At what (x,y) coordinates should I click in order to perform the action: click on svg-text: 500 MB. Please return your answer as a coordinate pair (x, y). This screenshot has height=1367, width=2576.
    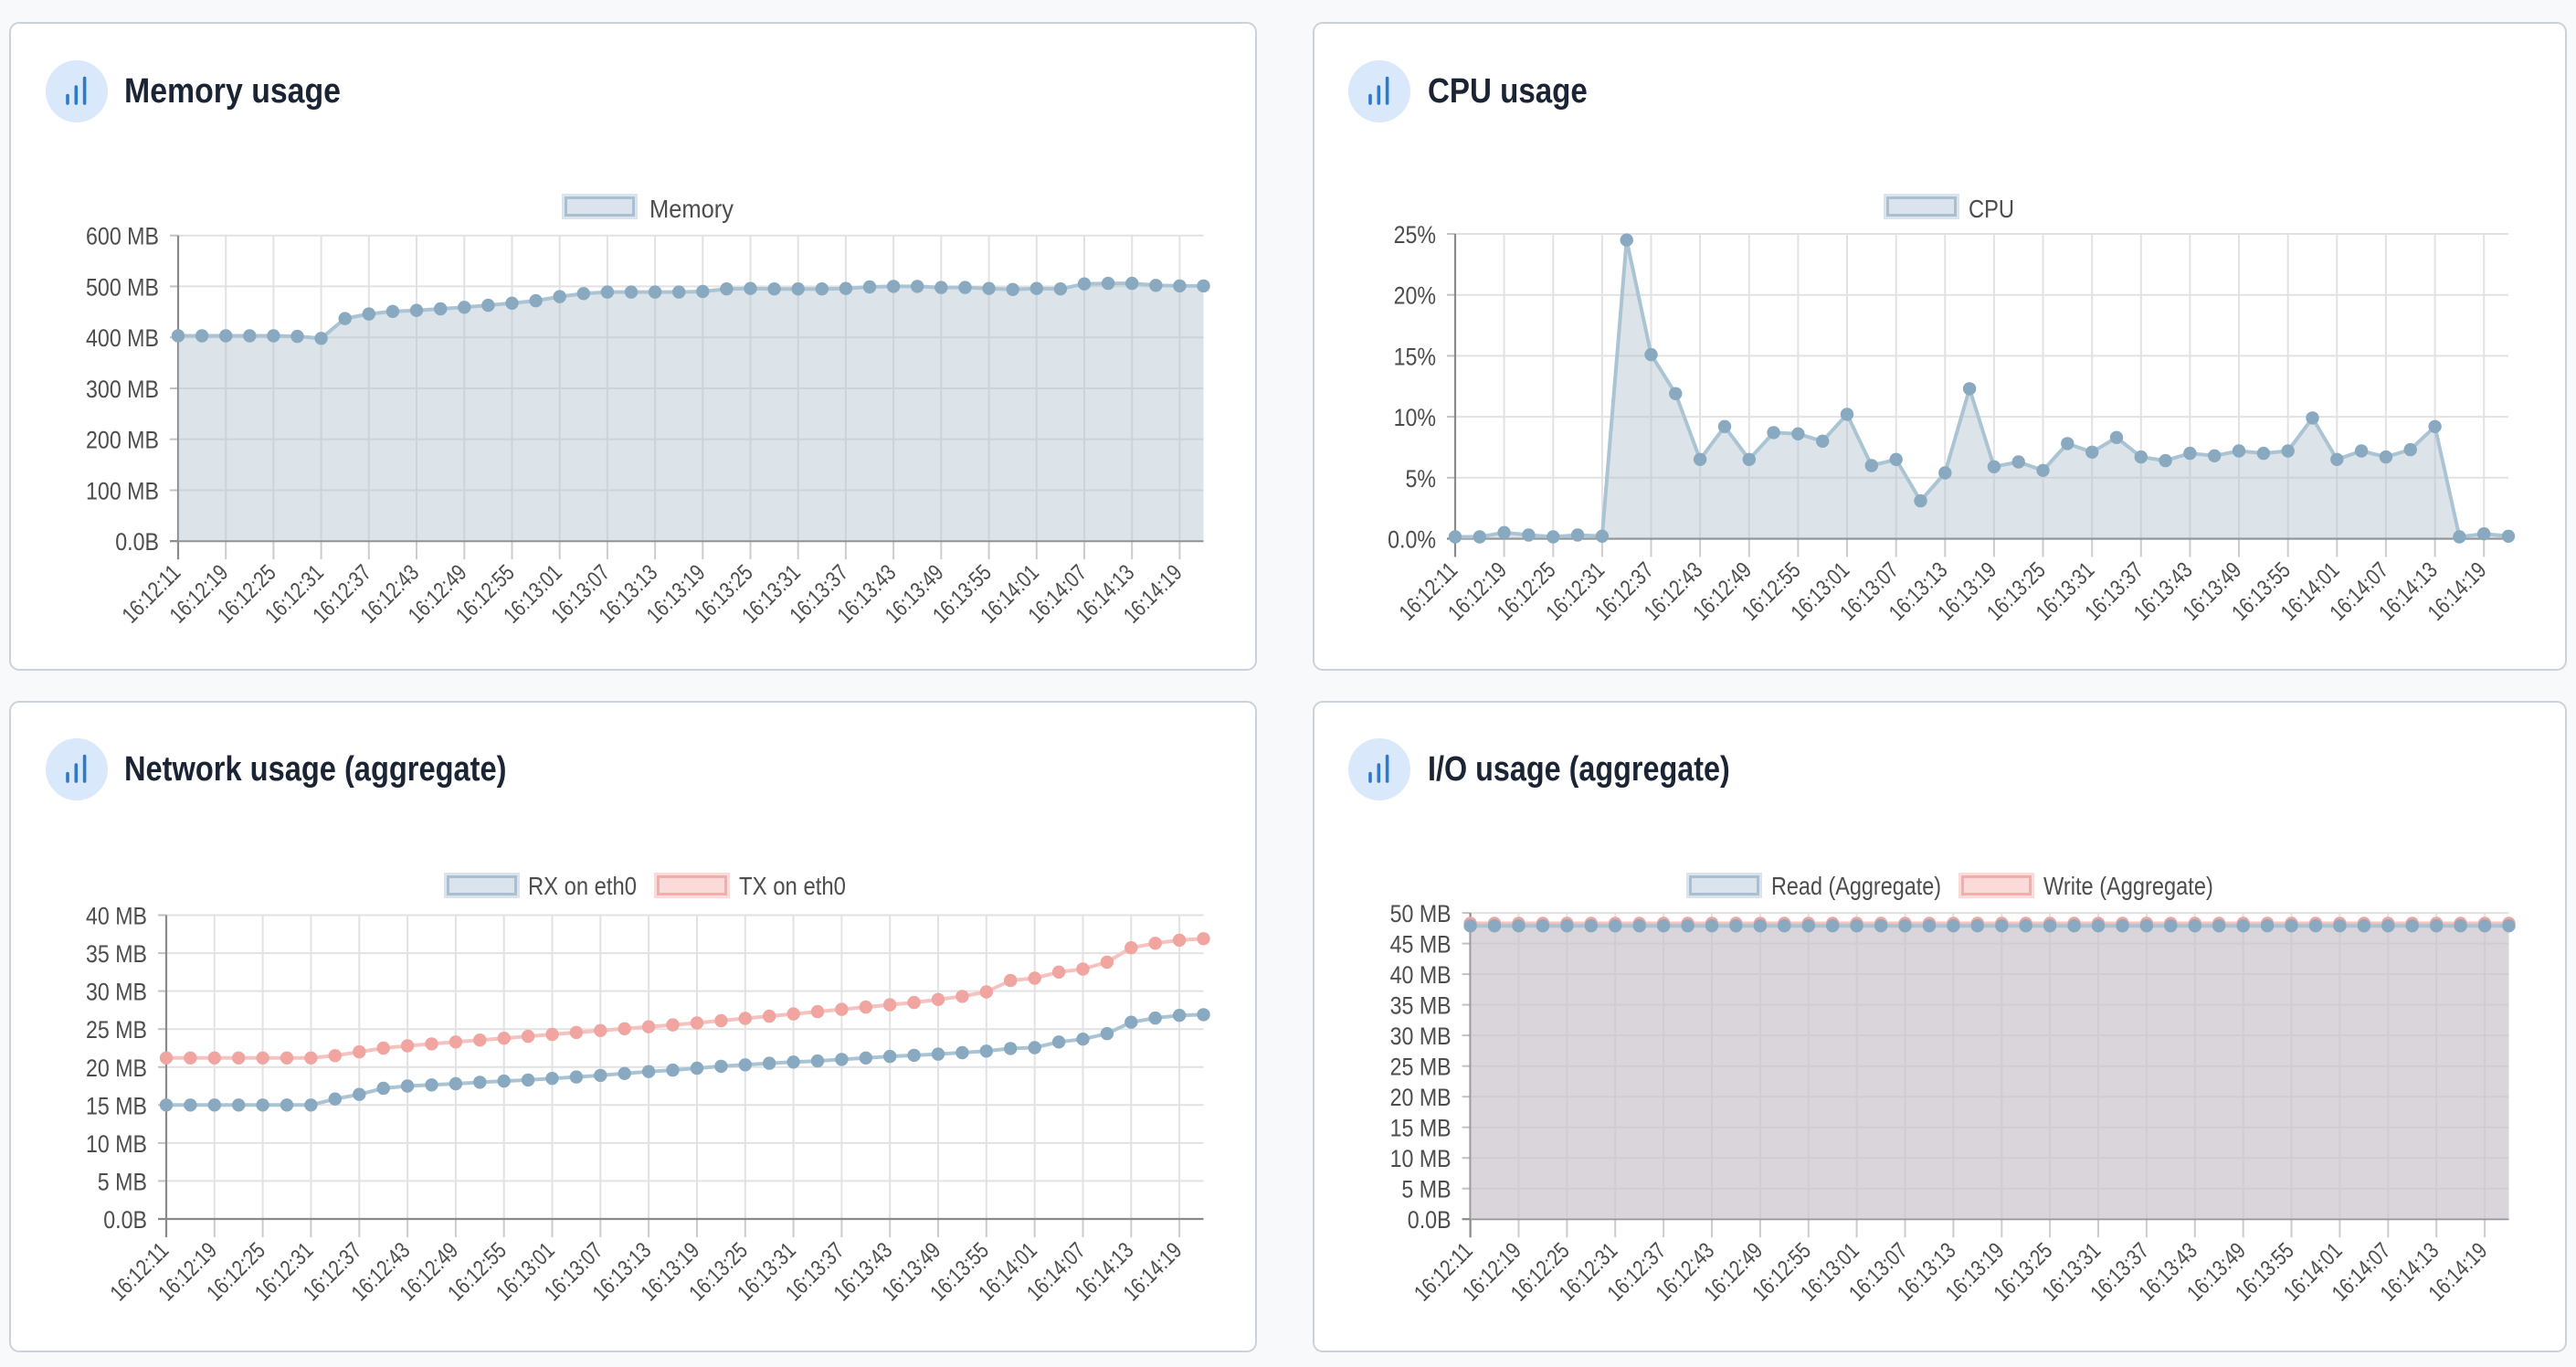
    Looking at the image, I should click on (122, 287).